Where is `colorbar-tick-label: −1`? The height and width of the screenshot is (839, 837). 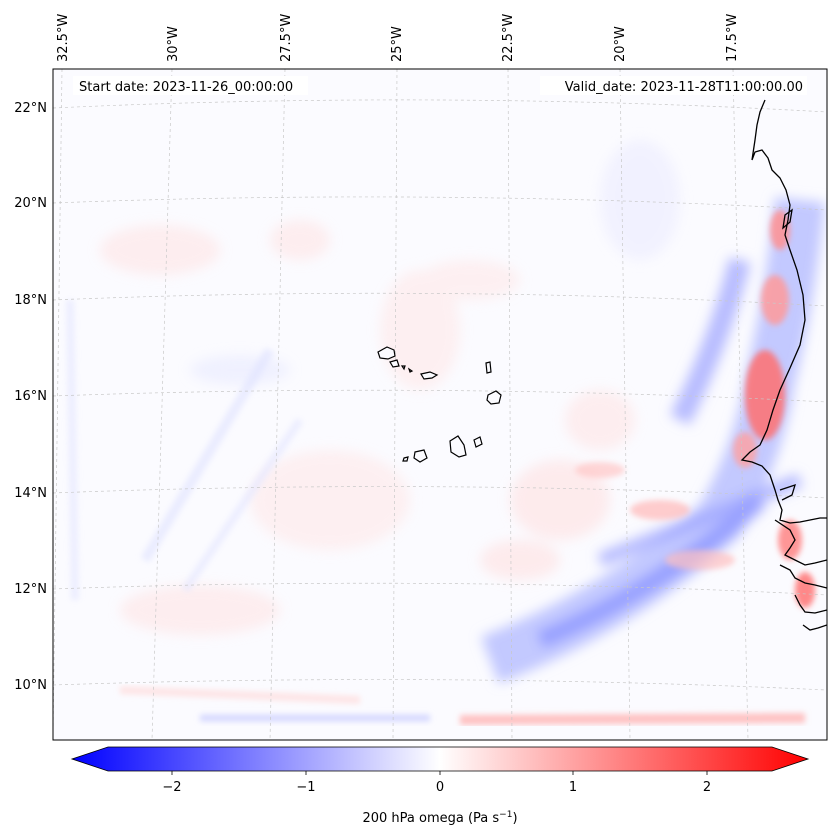
colorbar-tick-label: −1 is located at coordinates (305, 787).